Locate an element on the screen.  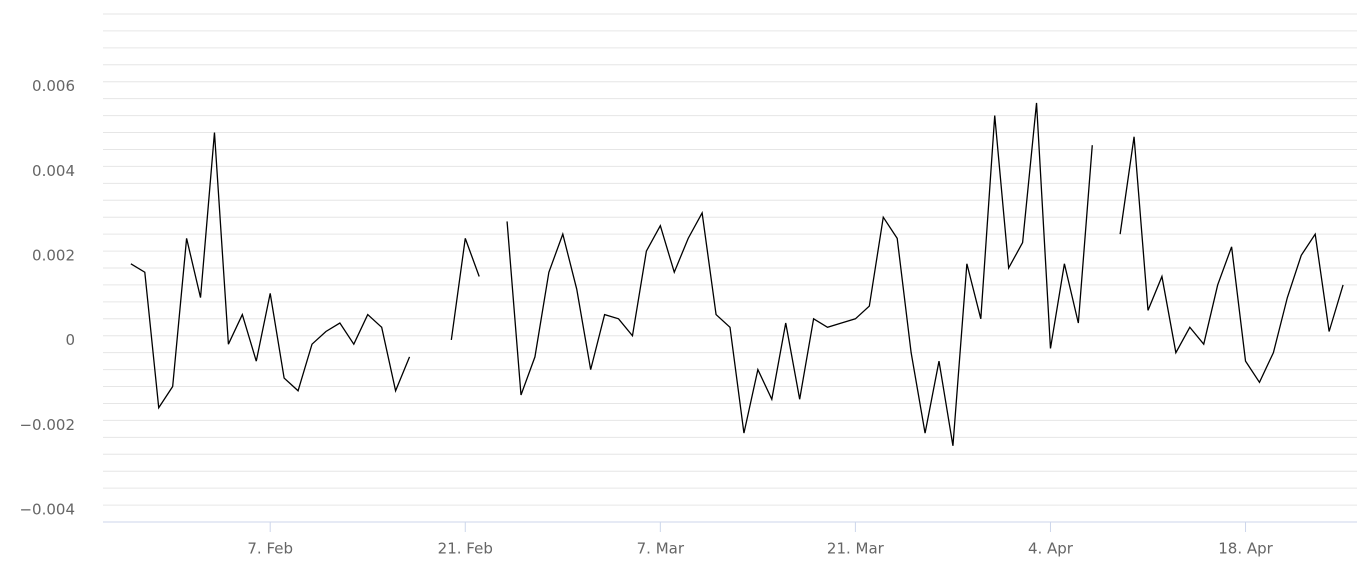
x-tick-label: 18. Apr is located at coordinates (1245, 549).